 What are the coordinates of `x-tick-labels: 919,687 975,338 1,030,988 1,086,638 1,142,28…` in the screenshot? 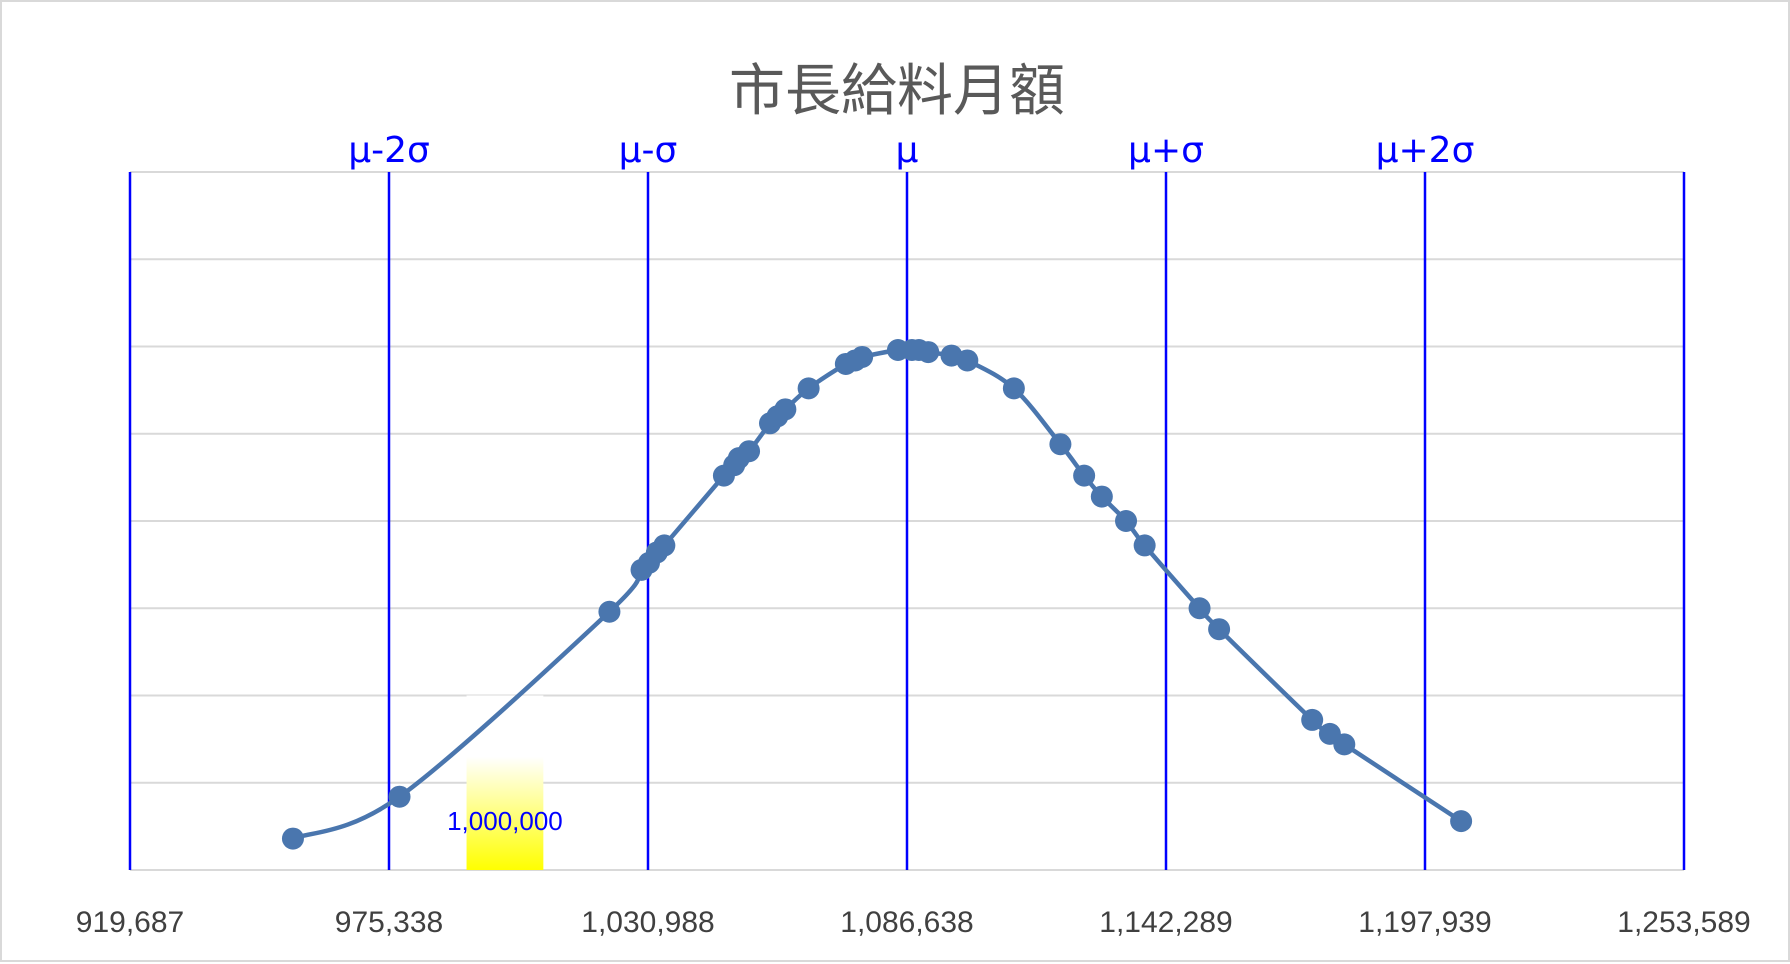 It's located at (913, 922).